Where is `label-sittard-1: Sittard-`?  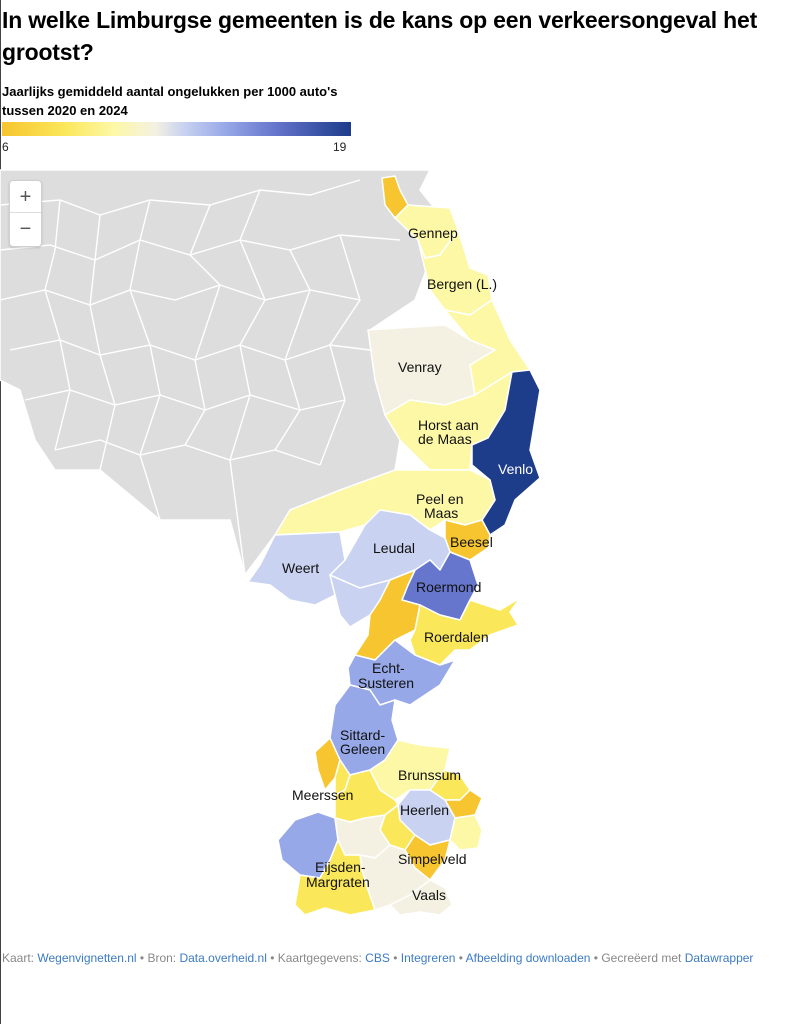 label-sittard-1: Sittard- is located at coordinates (362, 735).